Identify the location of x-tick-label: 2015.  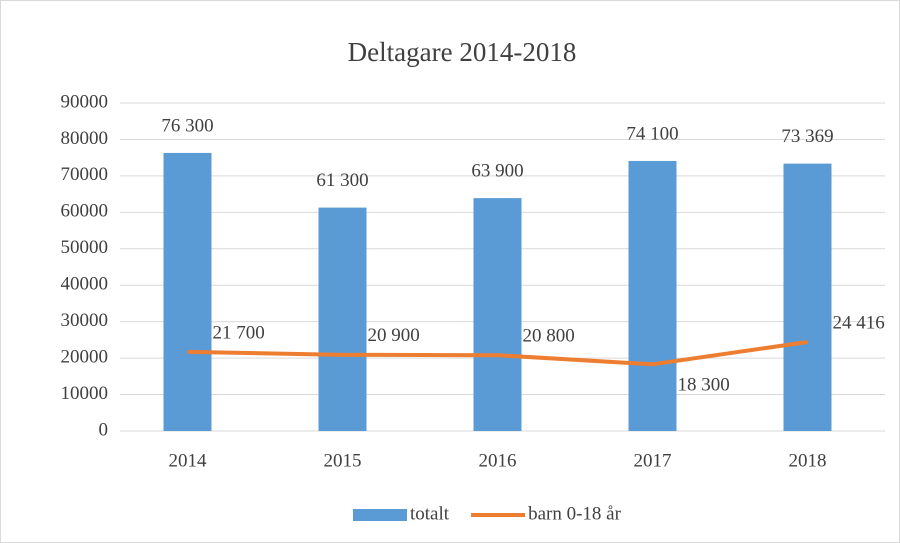
(343, 460).